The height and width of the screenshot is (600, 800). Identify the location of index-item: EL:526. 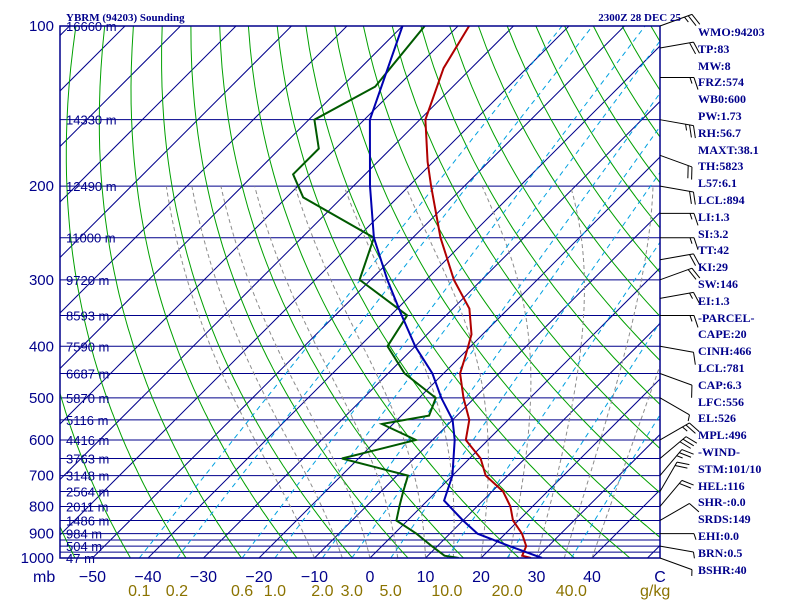
(717, 418).